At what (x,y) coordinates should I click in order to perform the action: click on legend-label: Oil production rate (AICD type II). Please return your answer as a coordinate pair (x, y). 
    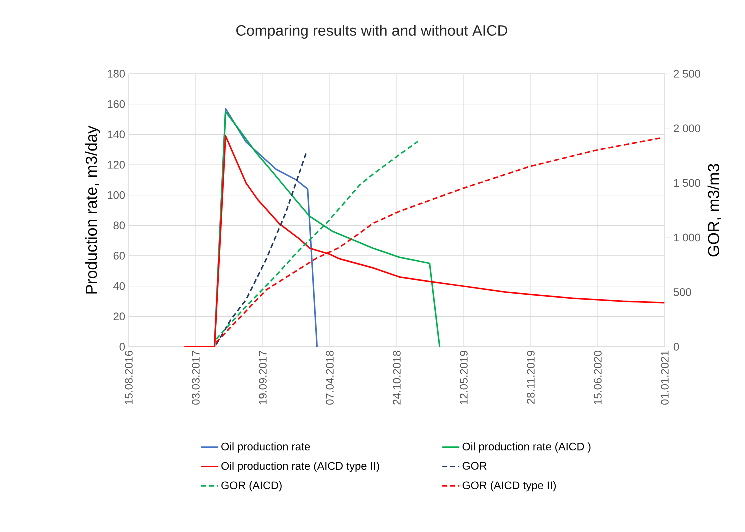
    Looking at the image, I should click on (301, 467).